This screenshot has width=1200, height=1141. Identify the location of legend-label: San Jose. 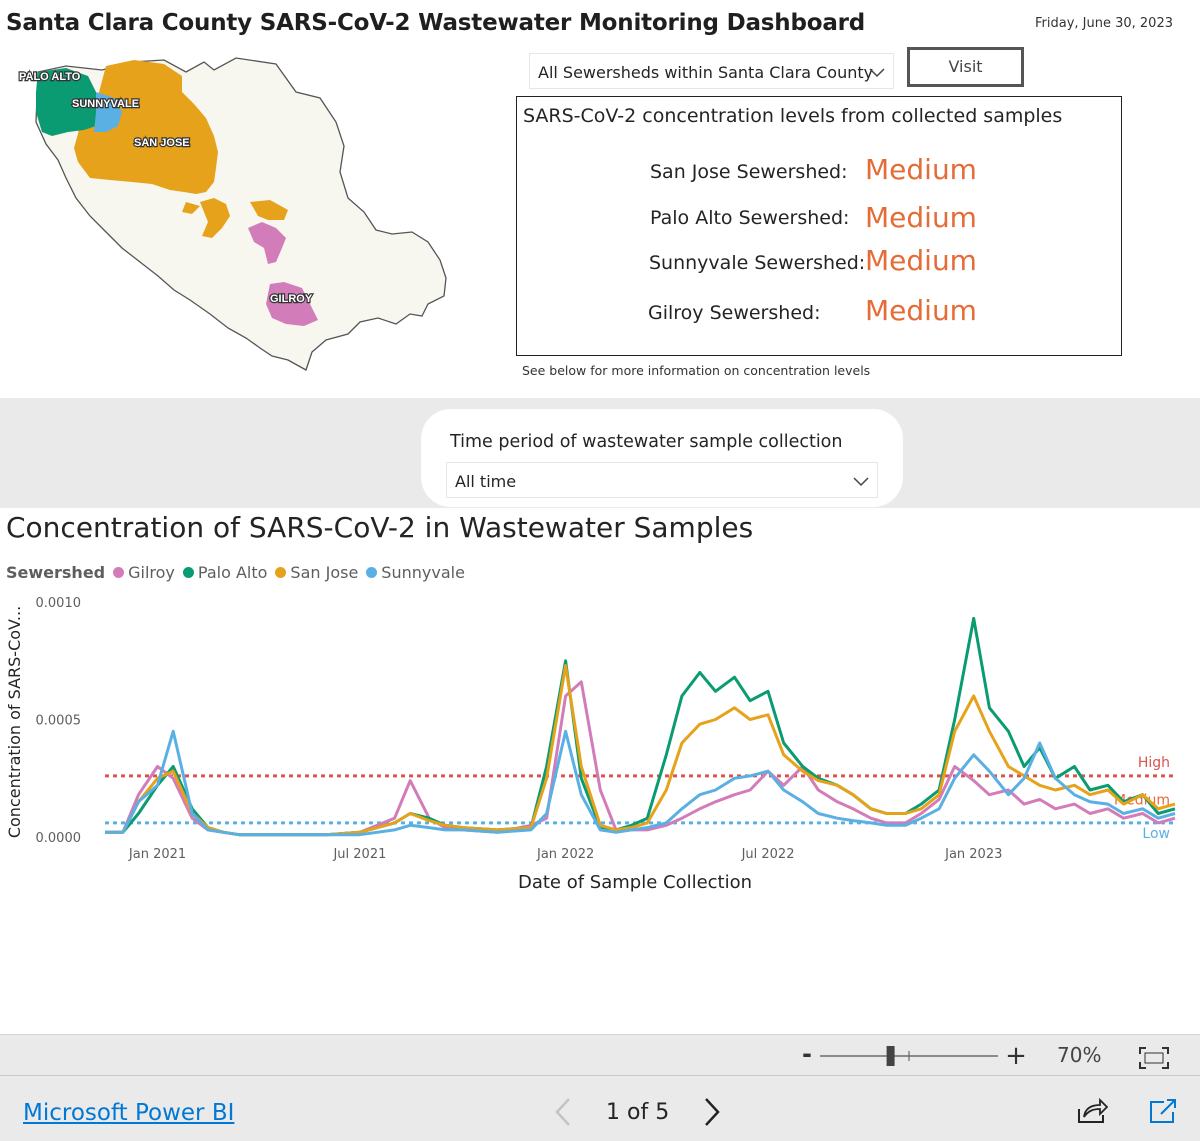
(324, 572).